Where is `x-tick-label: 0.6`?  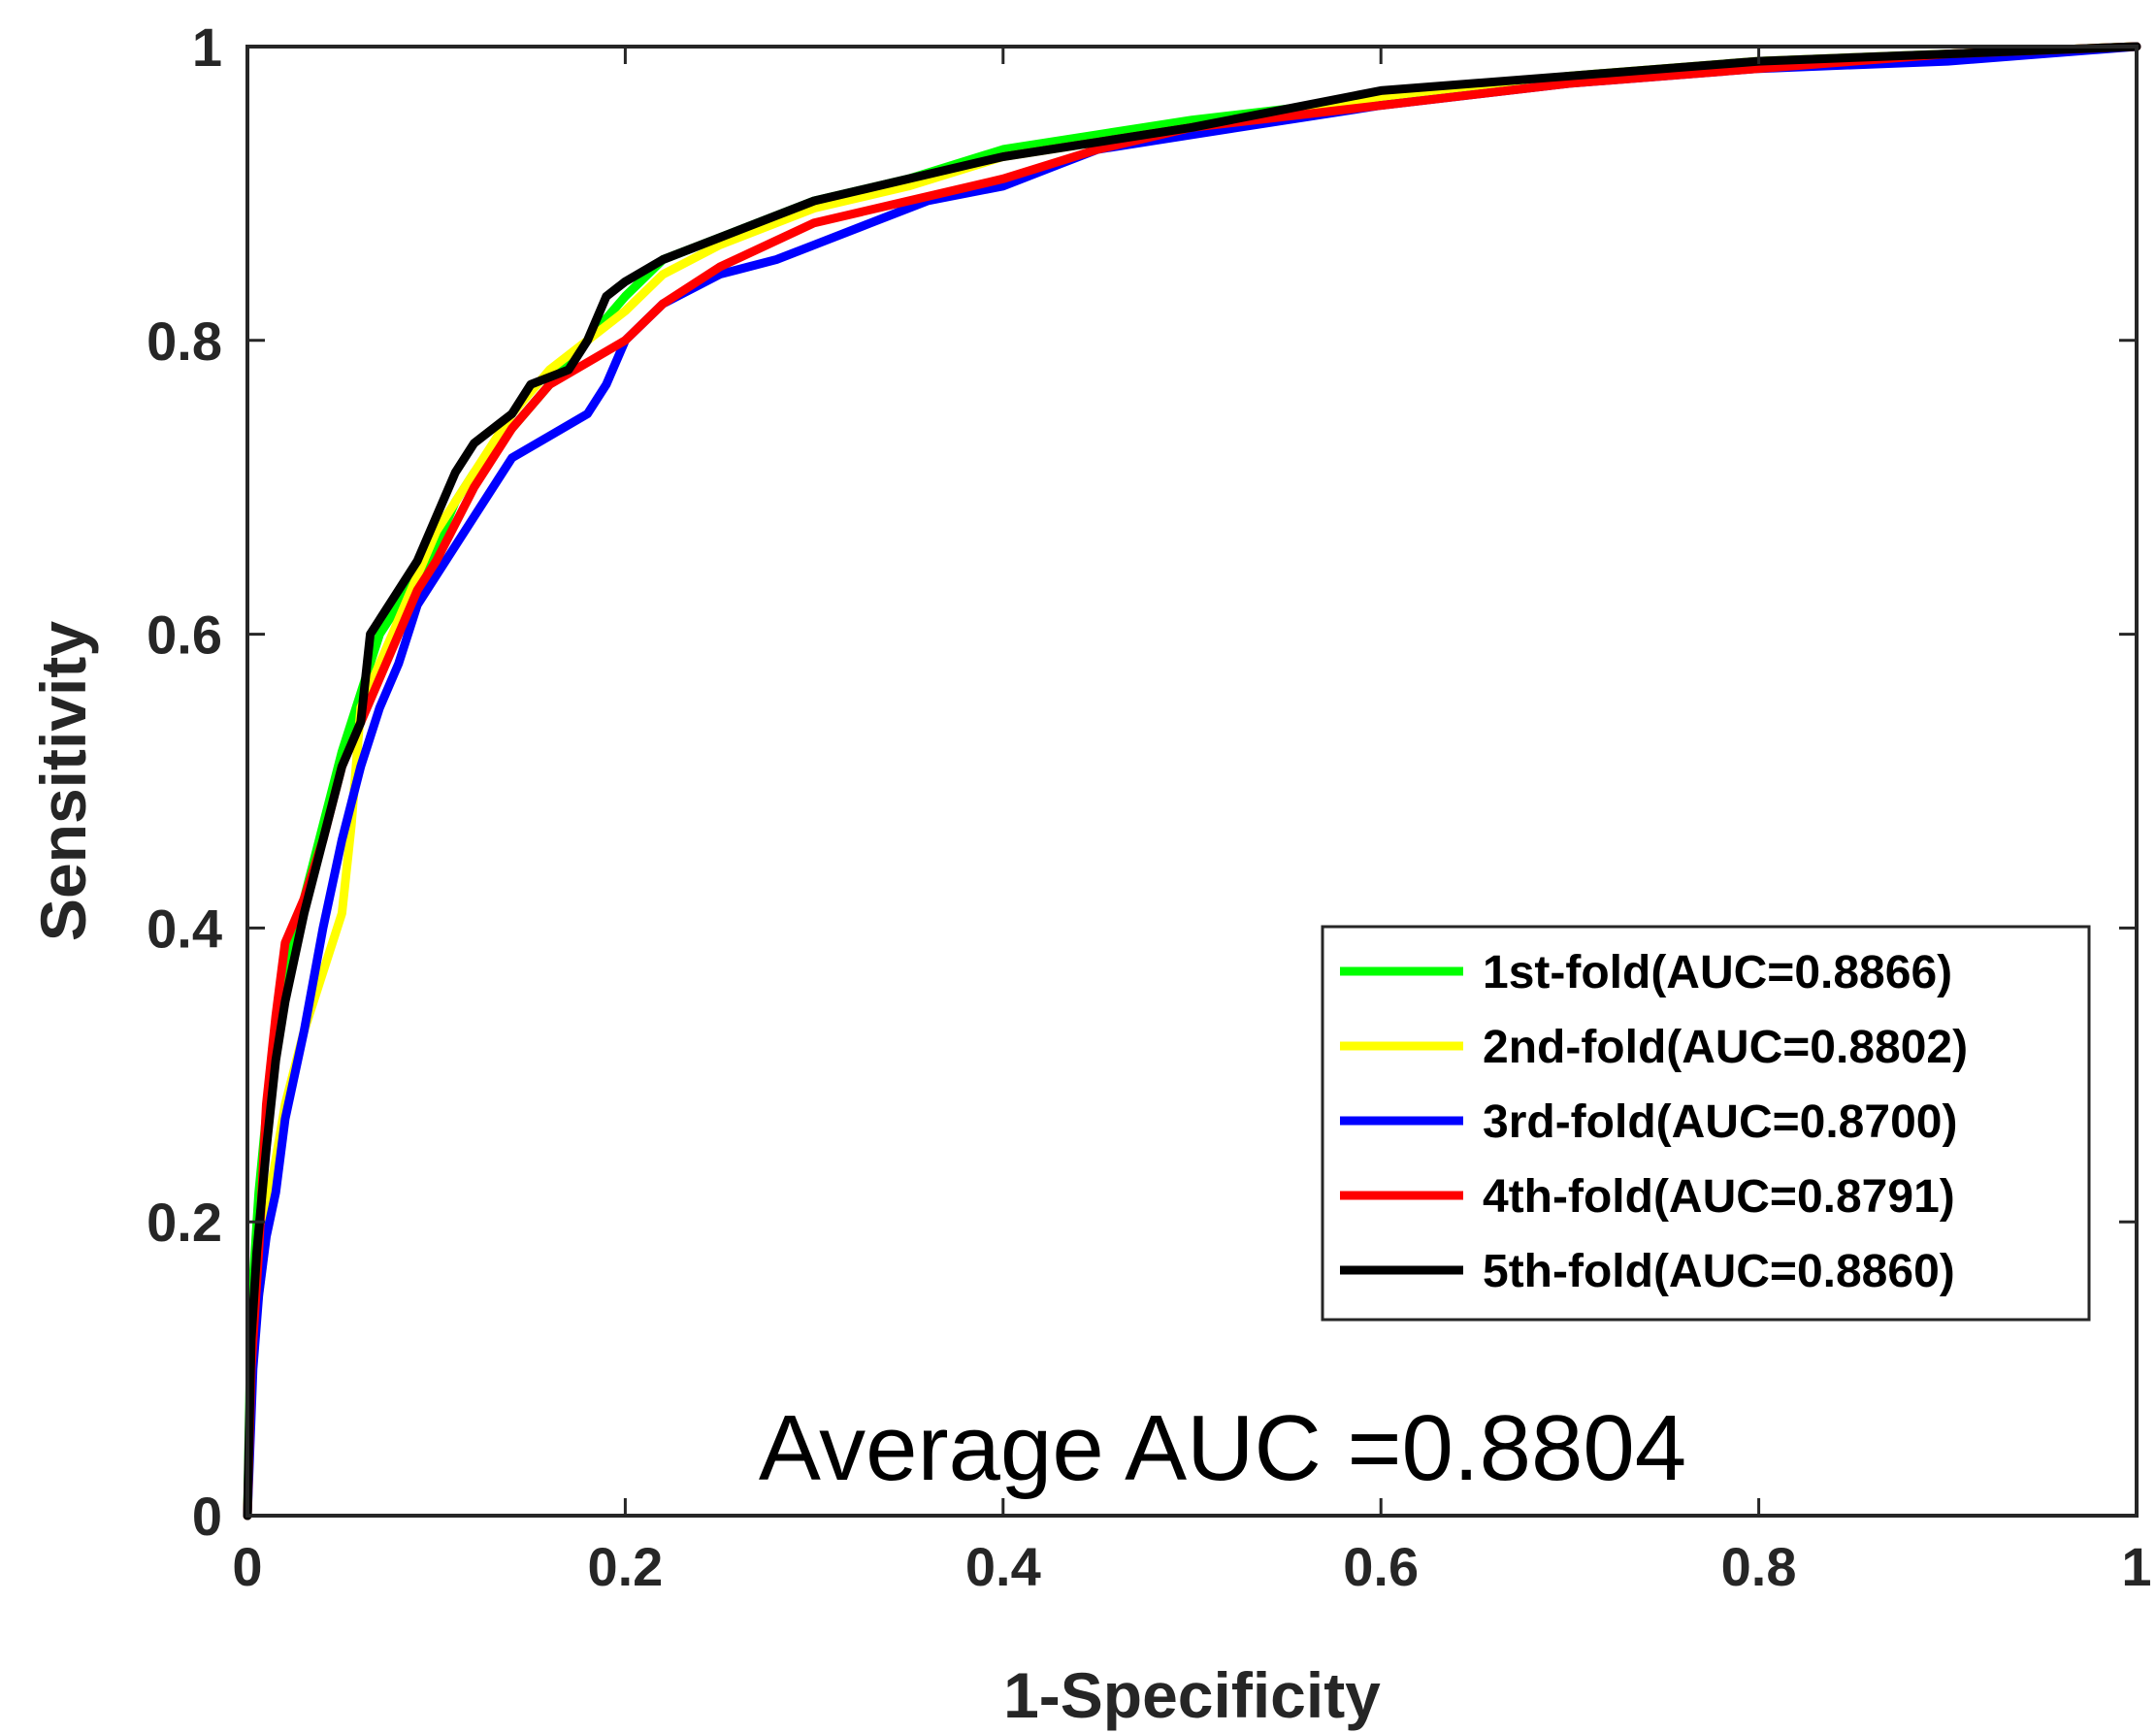 x-tick-label: 0.6 is located at coordinates (1381, 1566).